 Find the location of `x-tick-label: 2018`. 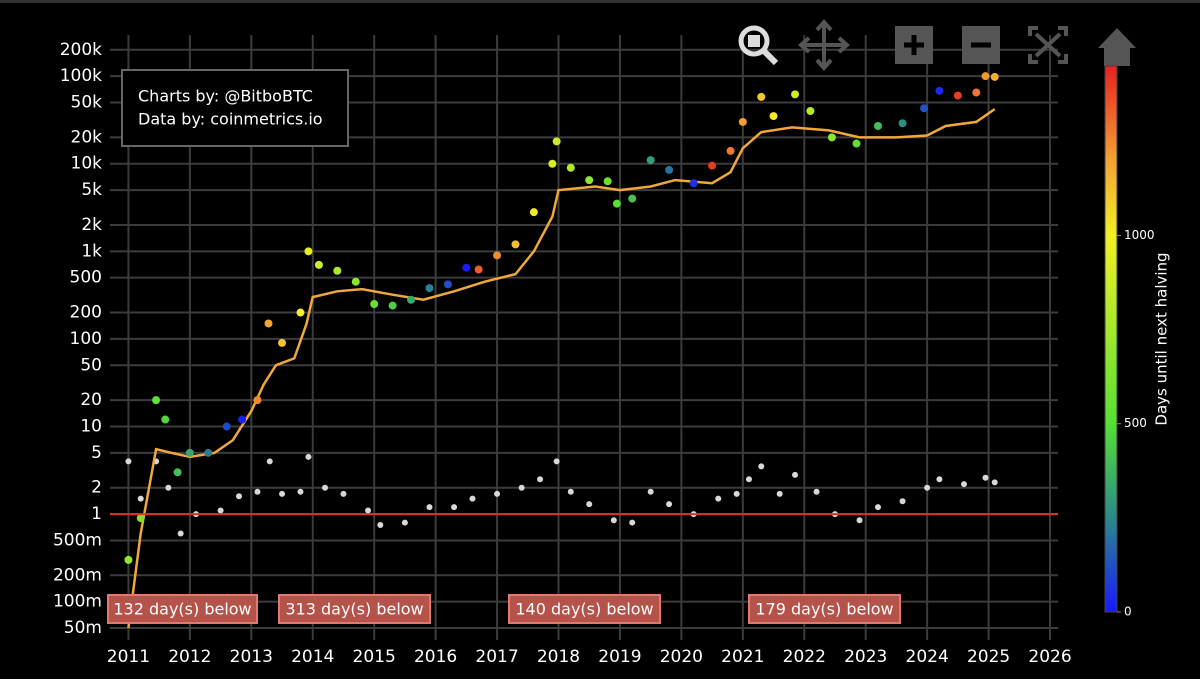

x-tick-label: 2018 is located at coordinates (558, 657).